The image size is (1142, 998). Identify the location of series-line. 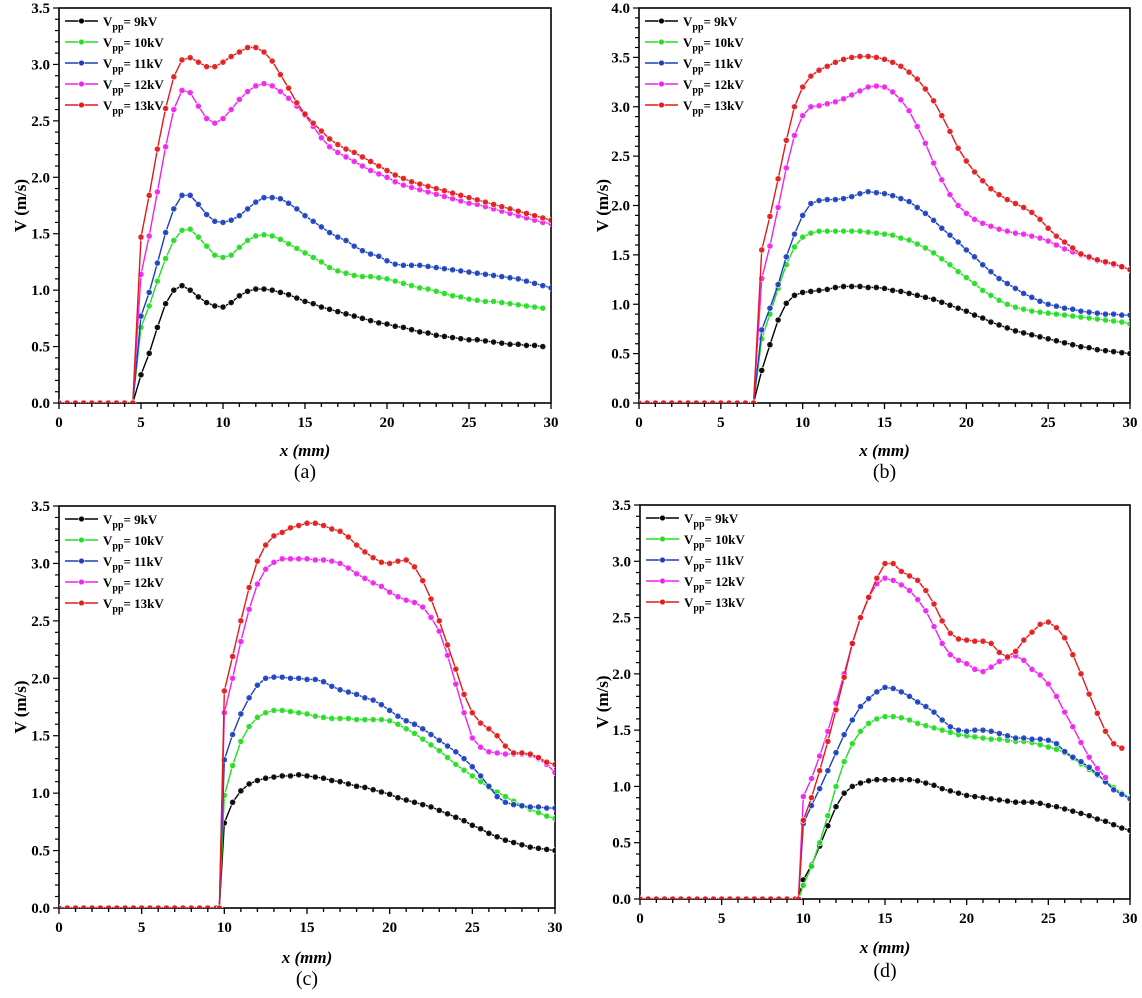
(885, 838).